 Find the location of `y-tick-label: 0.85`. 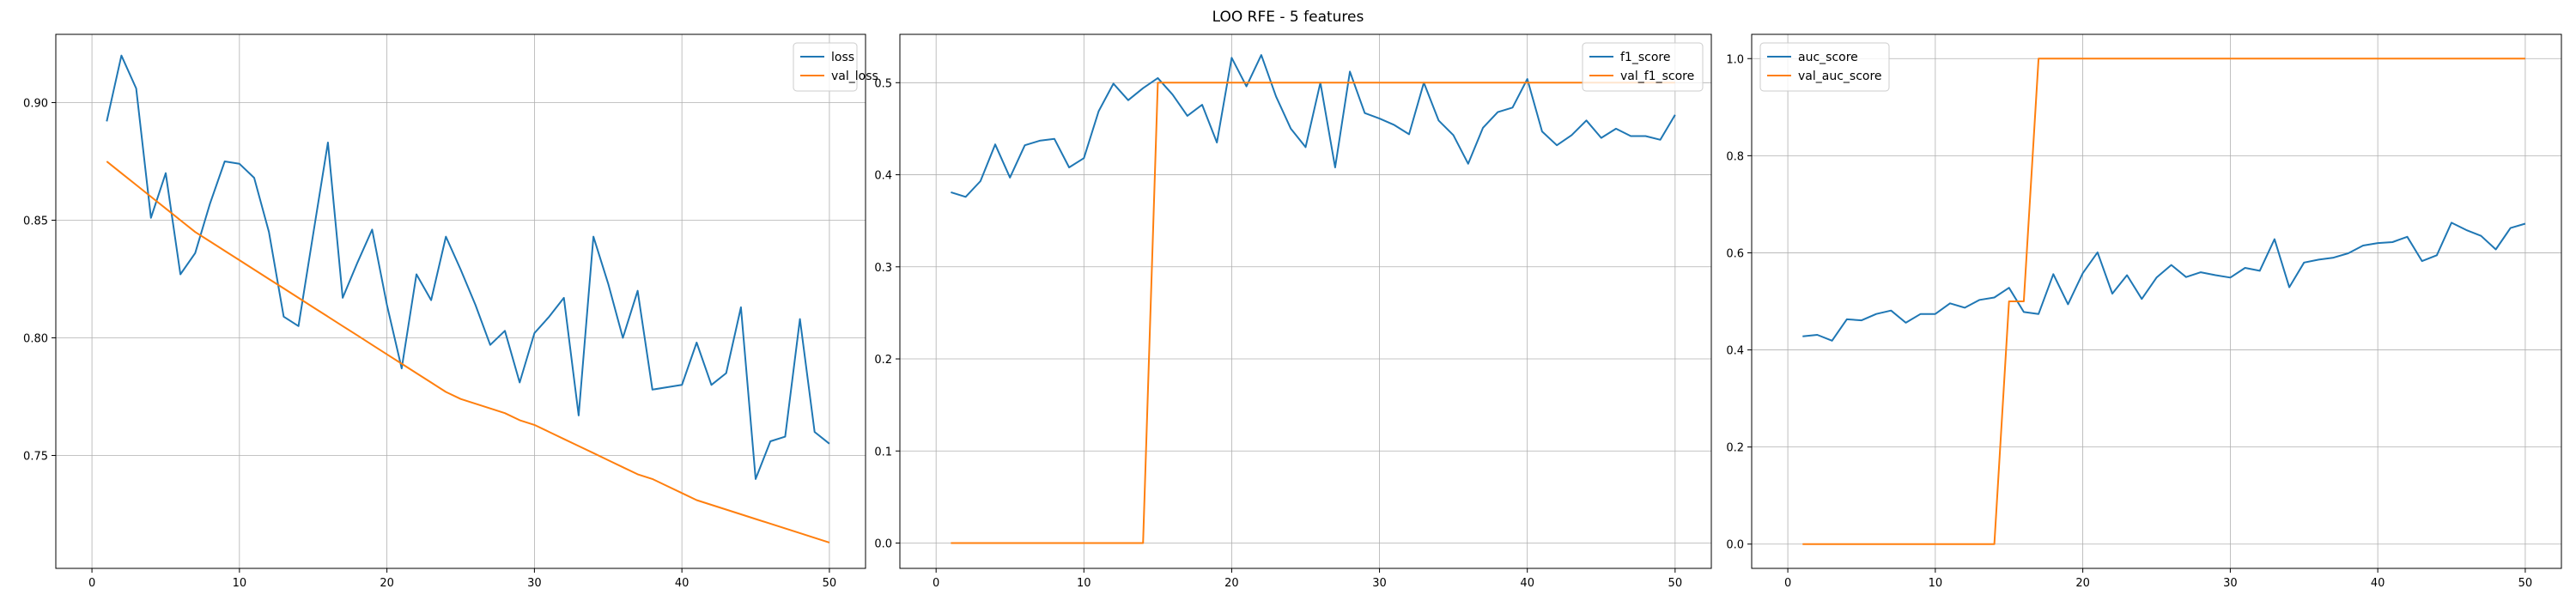

y-tick-label: 0.85 is located at coordinates (36, 221).